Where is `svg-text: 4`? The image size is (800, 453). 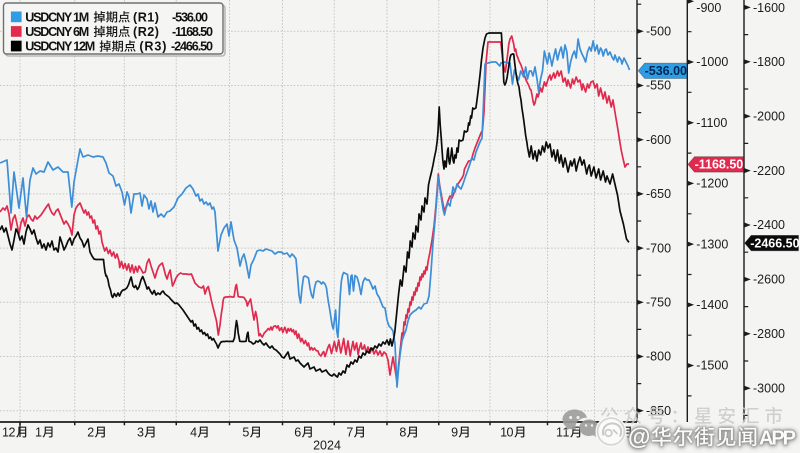
svg-text: 4 is located at coordinates (193, 433).